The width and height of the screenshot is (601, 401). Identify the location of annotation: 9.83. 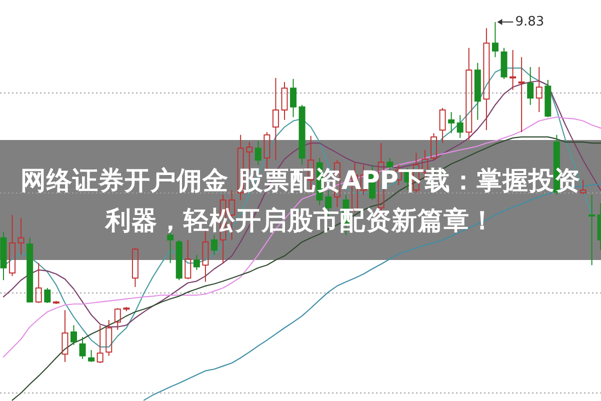
(529, 22).